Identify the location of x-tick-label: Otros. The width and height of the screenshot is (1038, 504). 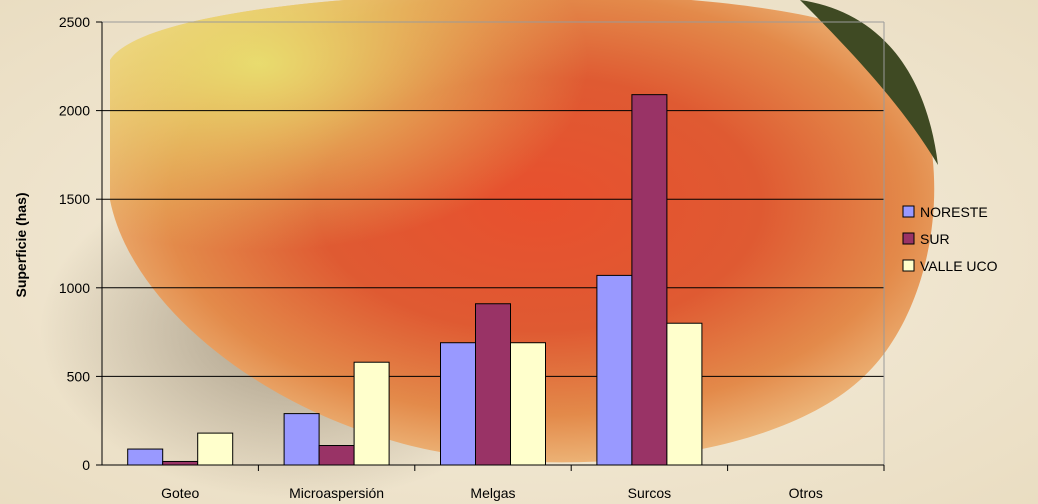
(806, 493).